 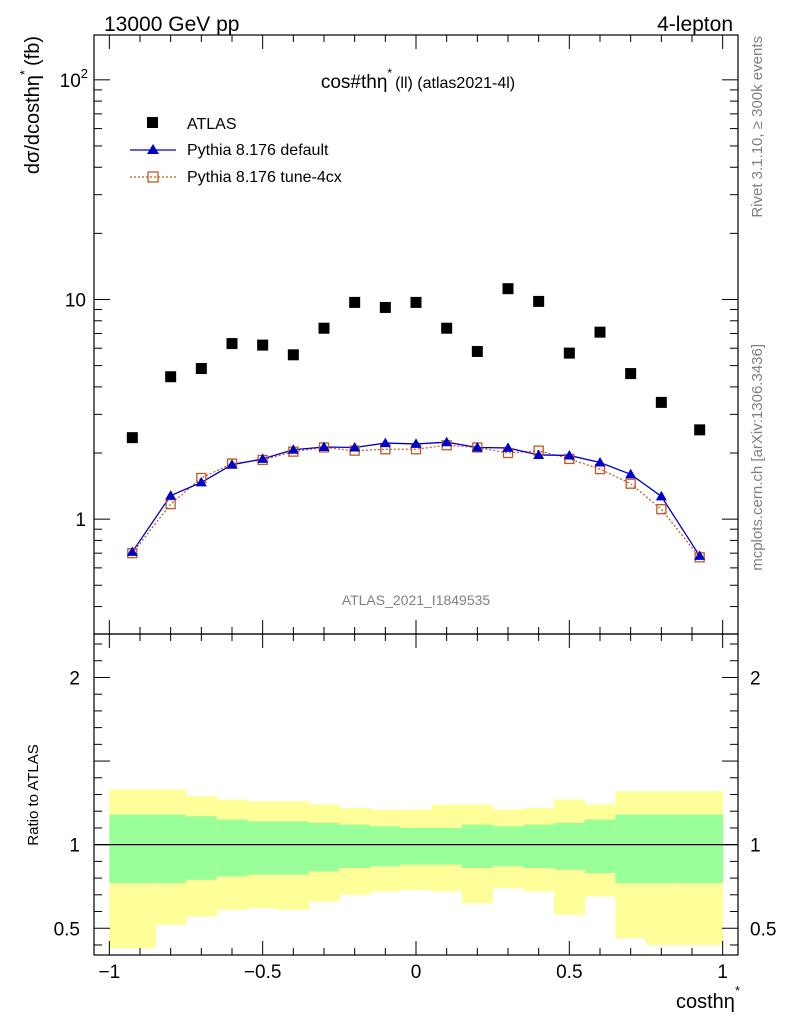 I want to click on x-axis-label-sup: *, so click(x=737, y=990).